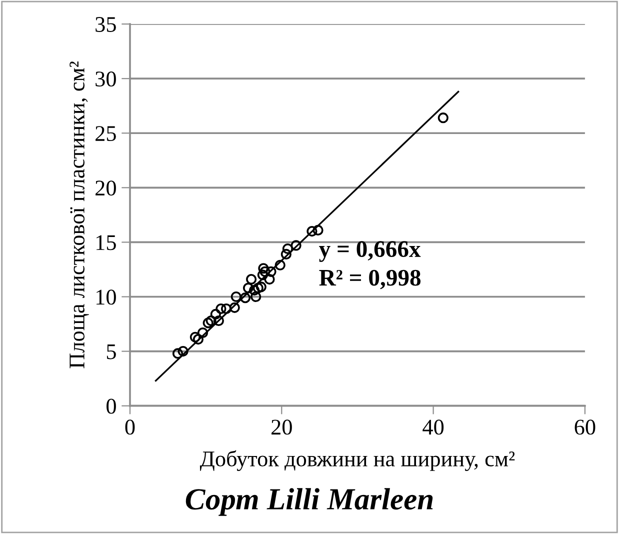 The width and height of the screenshot is (619, 534). Describe the element at coordinates (106, 242) in the screenshot. I see `y-tick-label: 15` at that location.